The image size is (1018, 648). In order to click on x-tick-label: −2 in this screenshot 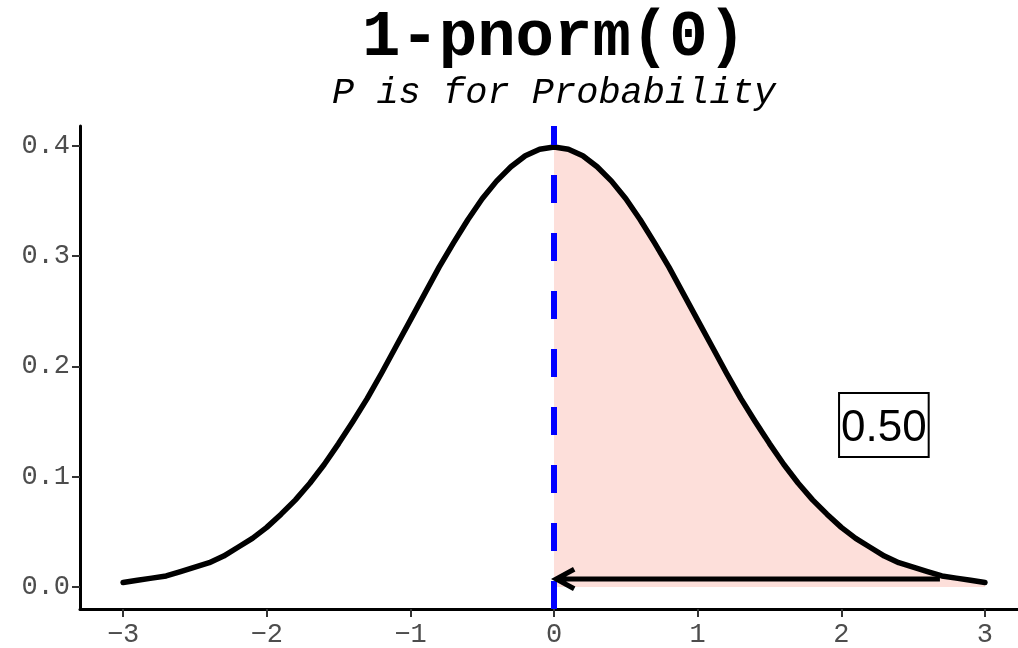, I will do `click(266, 633)`.